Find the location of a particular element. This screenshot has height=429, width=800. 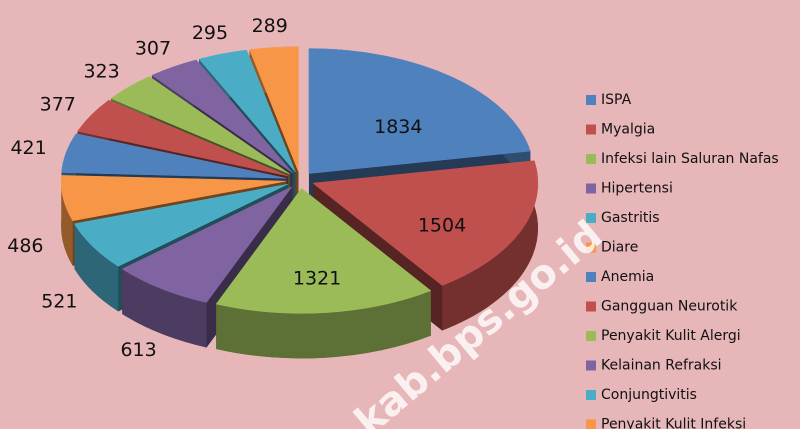

value-label: 1834 is located at coordinates (398, 127).